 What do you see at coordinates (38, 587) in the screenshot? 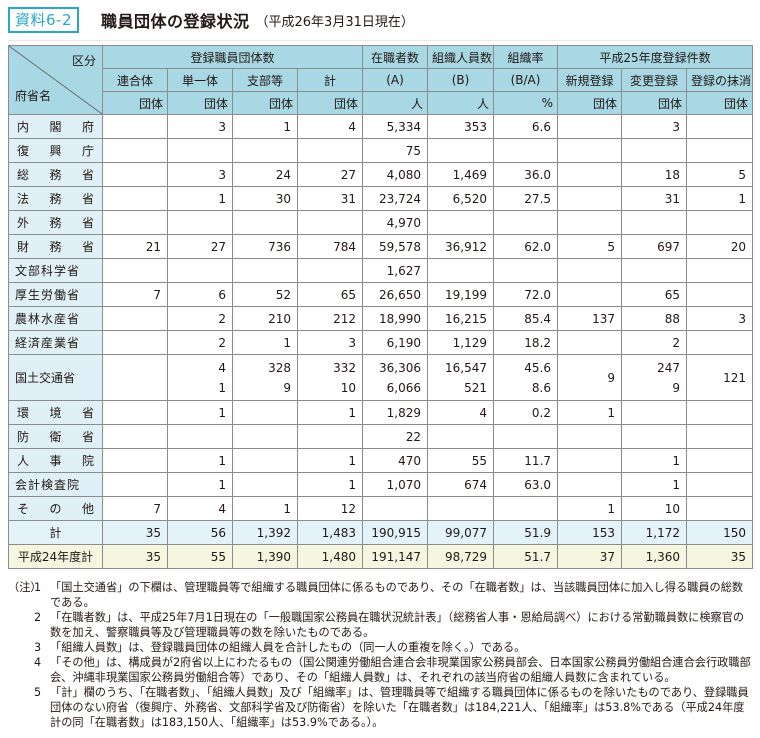
I see `footnote-number: 1` at bounding box center [38, 587].